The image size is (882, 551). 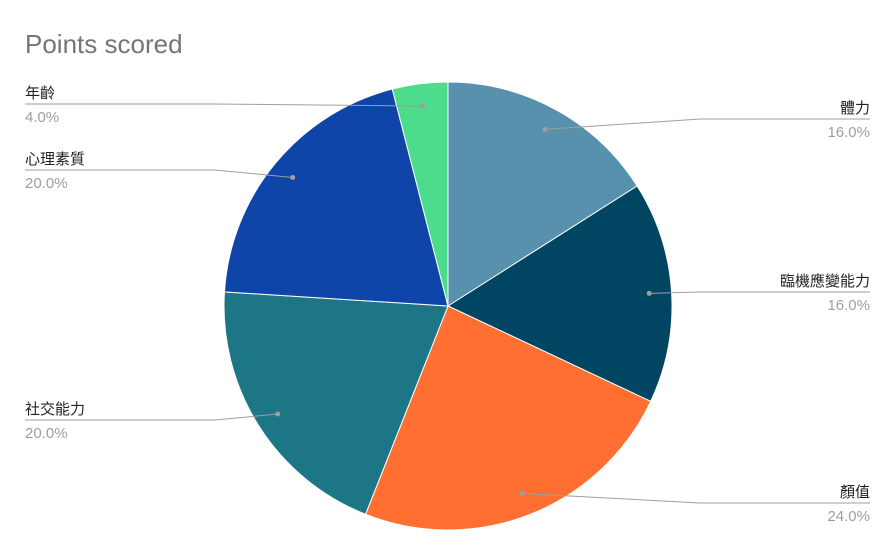 I want to click on slice-value-label: 4.0%, so click(x=42, y=117).